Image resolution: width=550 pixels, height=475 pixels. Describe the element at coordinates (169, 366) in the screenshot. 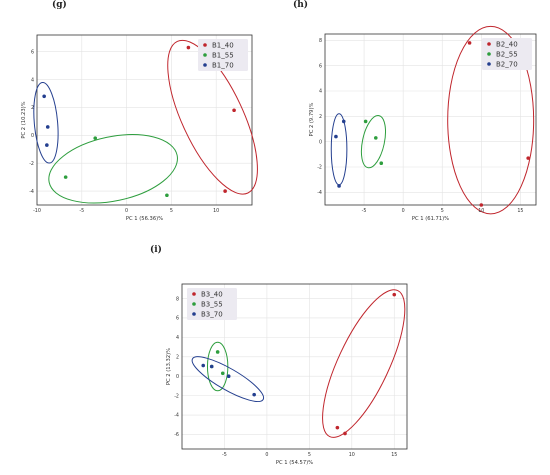

I see `y-axis-label: PC 2 (13.32)%` at that location.